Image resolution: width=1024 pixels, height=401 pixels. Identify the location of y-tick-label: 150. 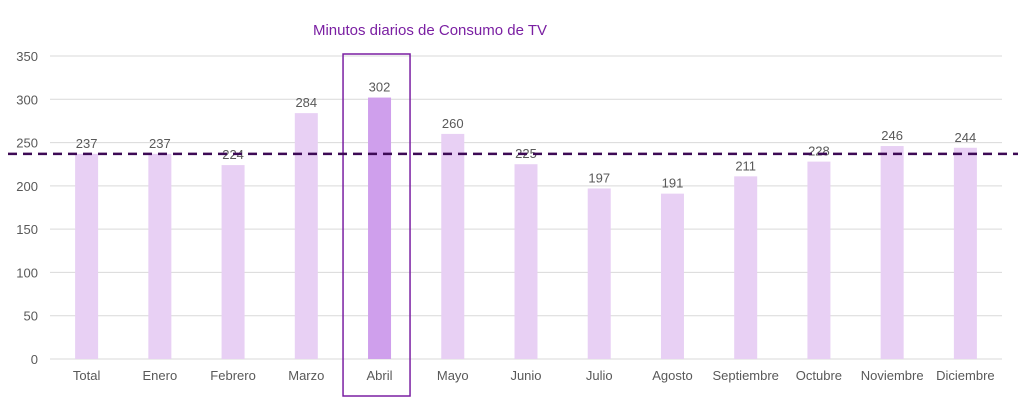
(27, 229).